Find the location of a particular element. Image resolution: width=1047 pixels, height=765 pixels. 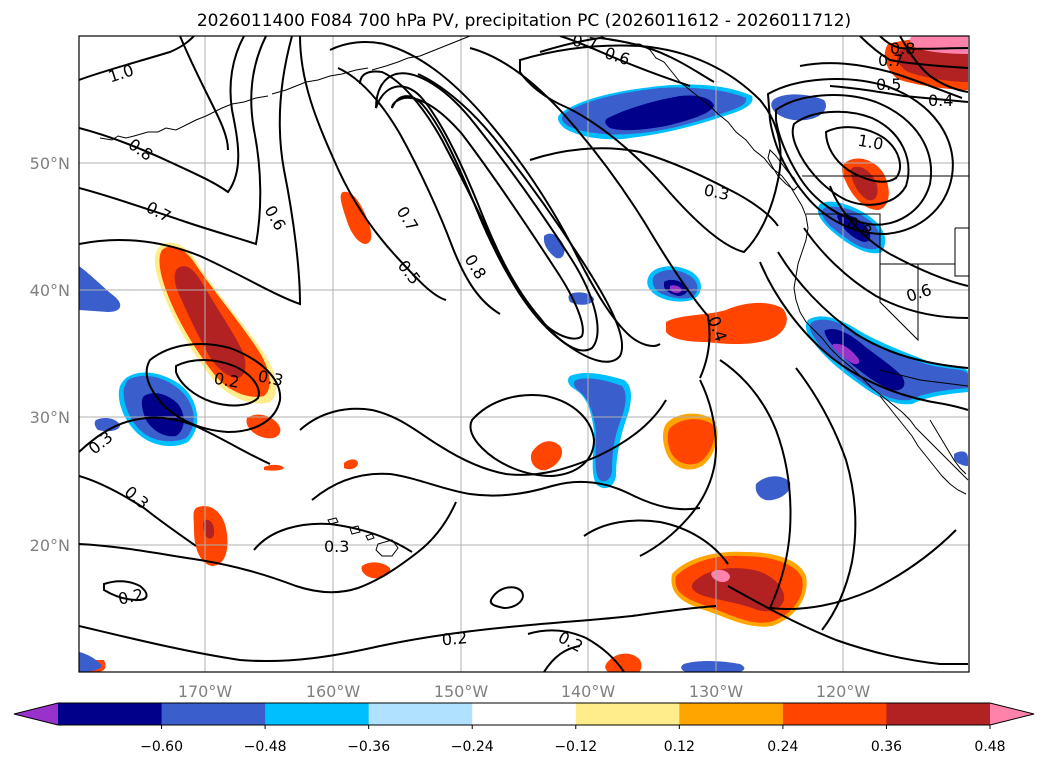

contour-label: 1.0 is located at coordinates (870, 142).